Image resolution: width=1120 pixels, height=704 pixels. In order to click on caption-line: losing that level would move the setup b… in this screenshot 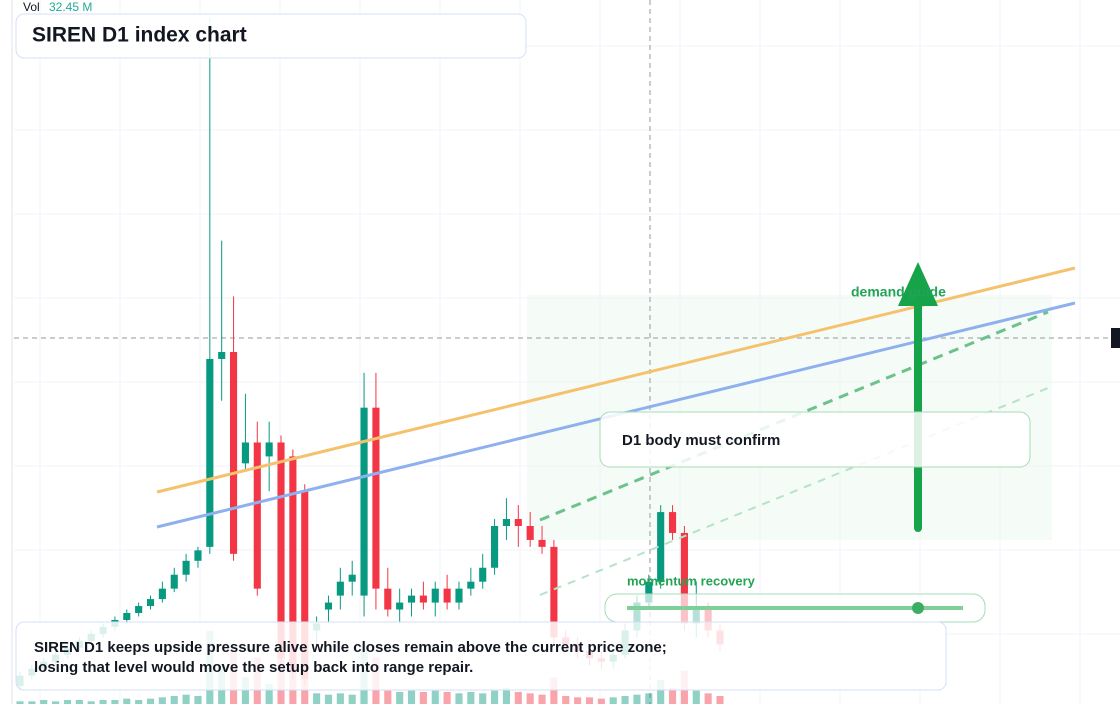, I will do `click(253, 667)`.